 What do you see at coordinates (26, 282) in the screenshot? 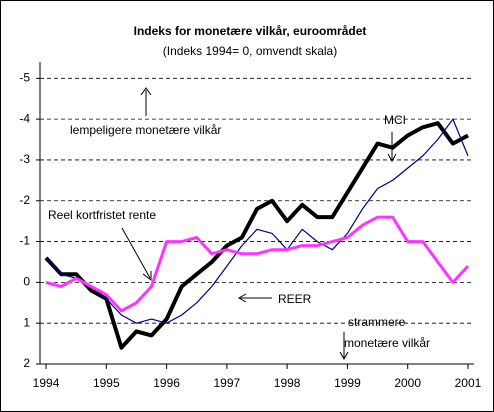
I see `y-tick-label: 0` at bounding box center [26, 282].